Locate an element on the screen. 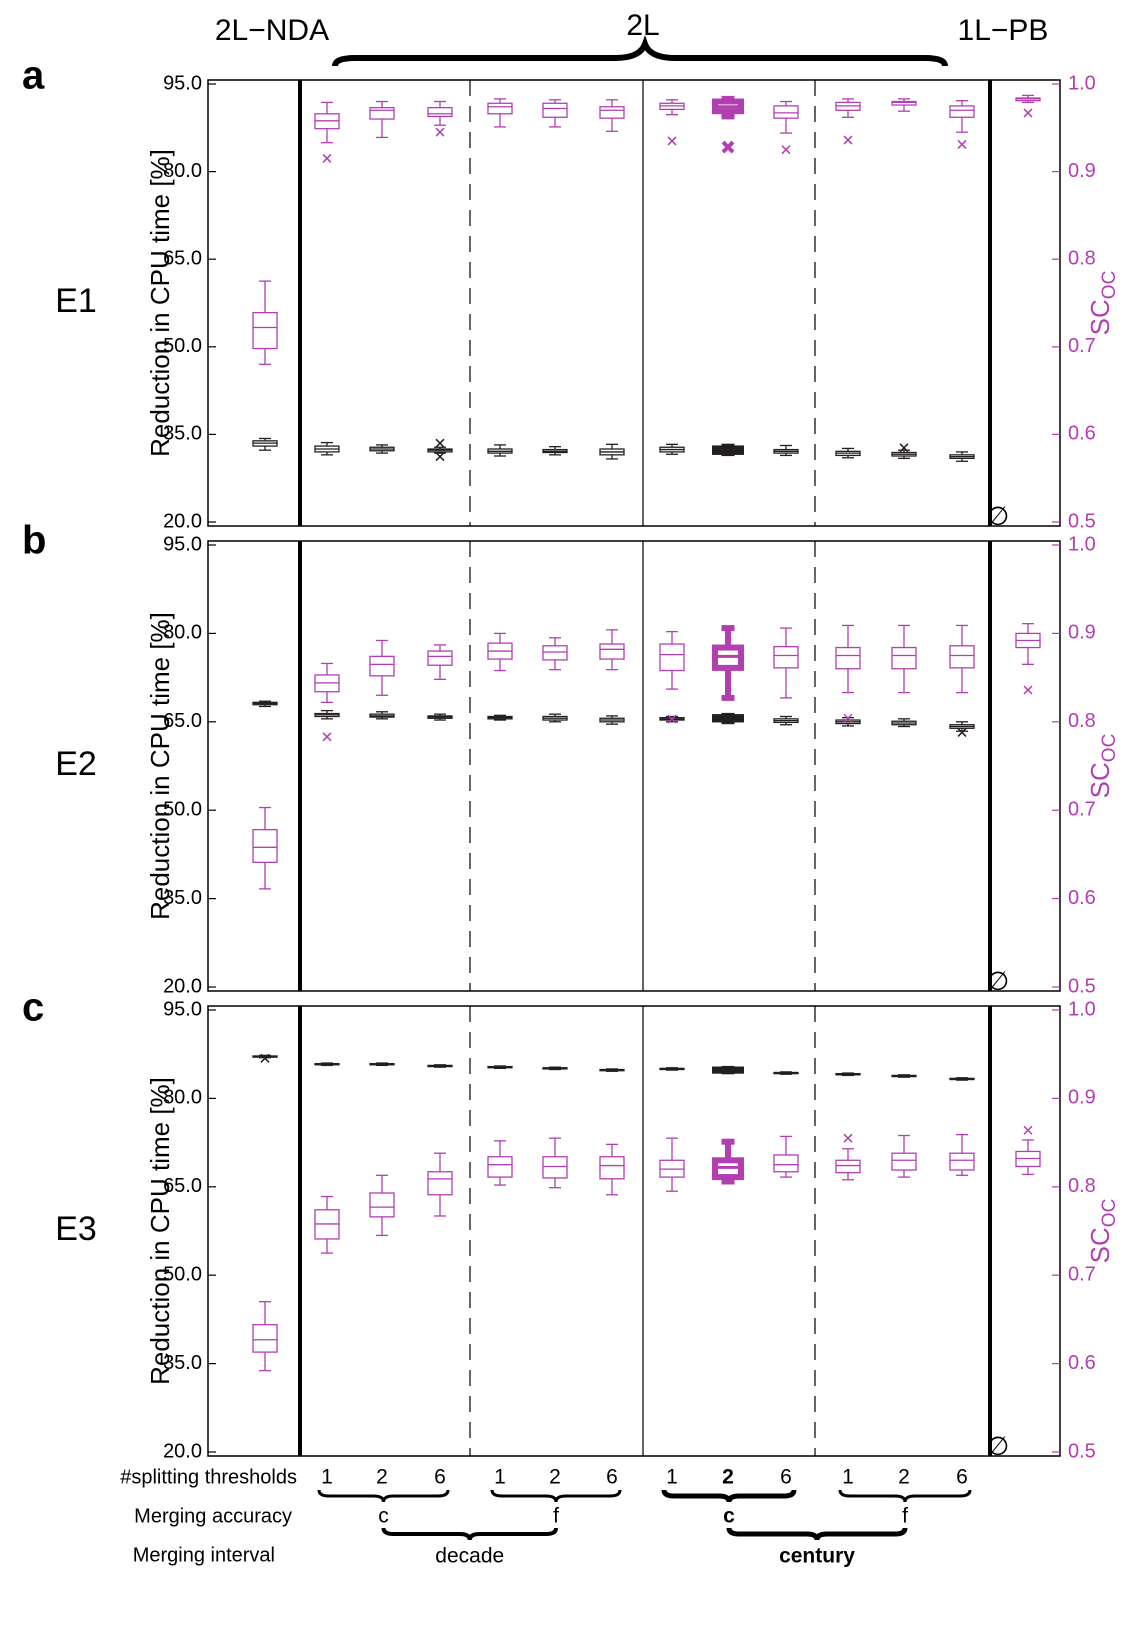 Image resolution: width=1145 pixels, height=1625 pixels. y-tick-label: 20.0 is located at coordinates (182, 521).